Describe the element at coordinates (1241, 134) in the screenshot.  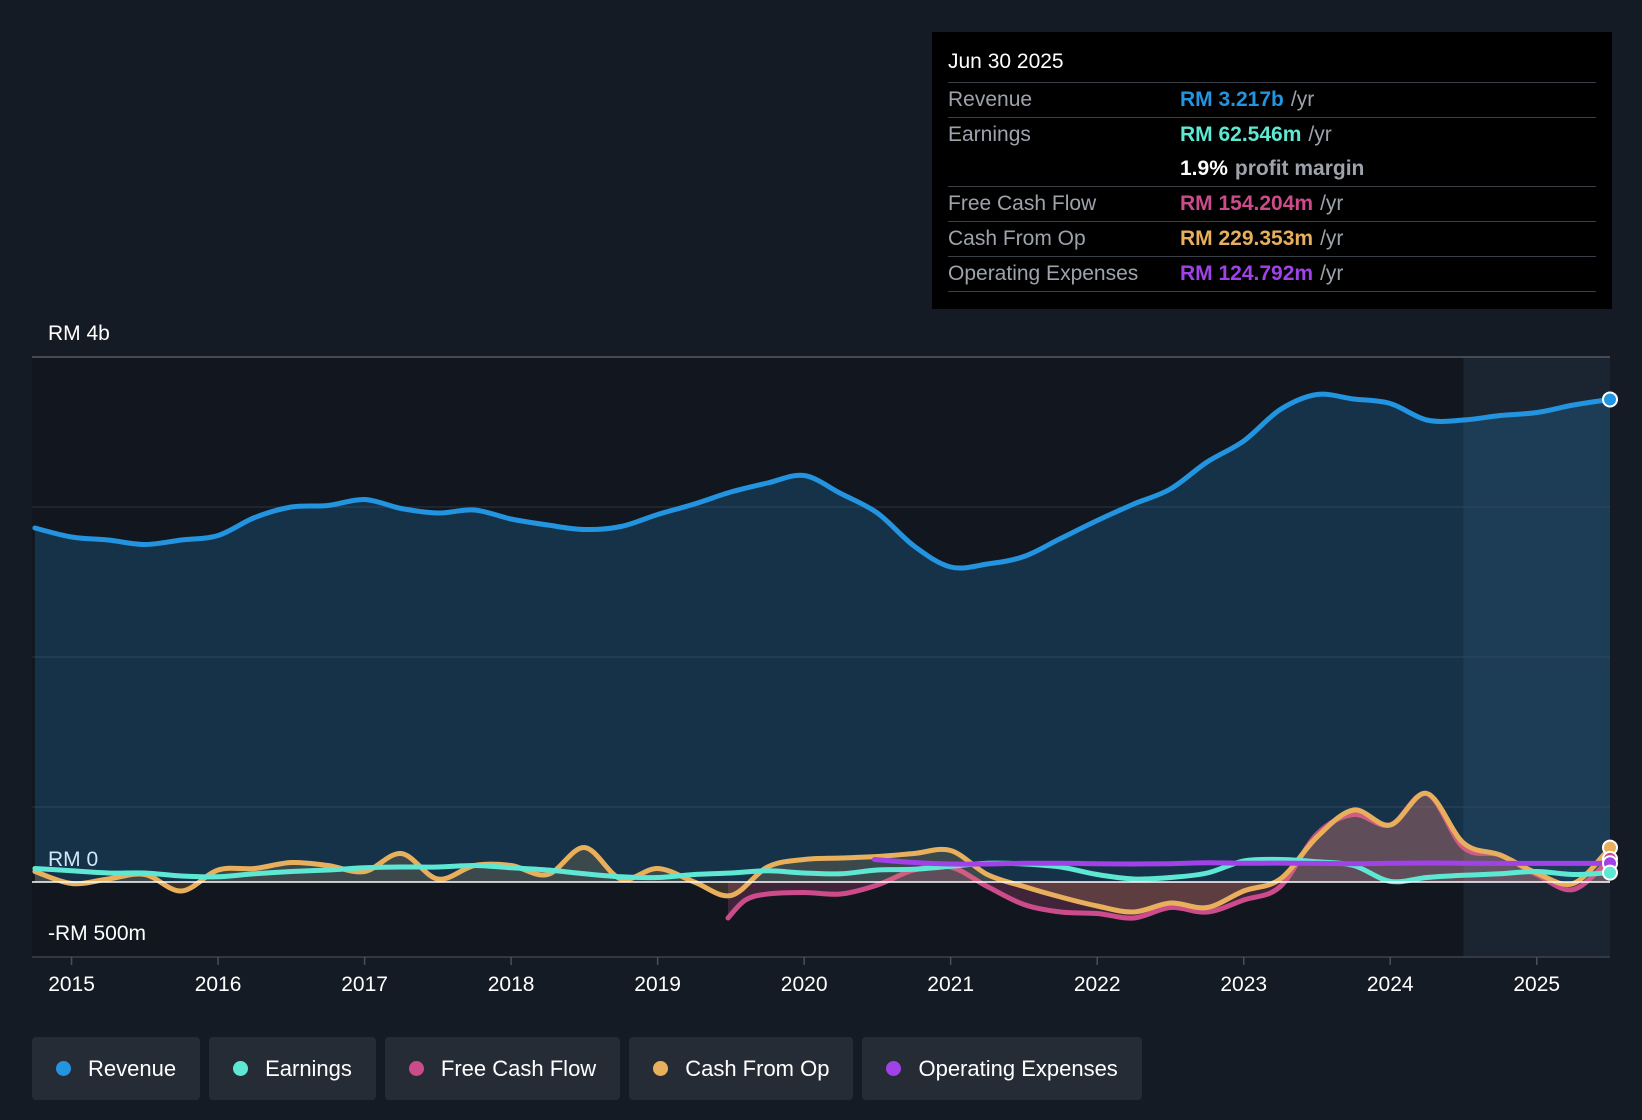
I see `tooltip-value: RM 62.546m` at that location.